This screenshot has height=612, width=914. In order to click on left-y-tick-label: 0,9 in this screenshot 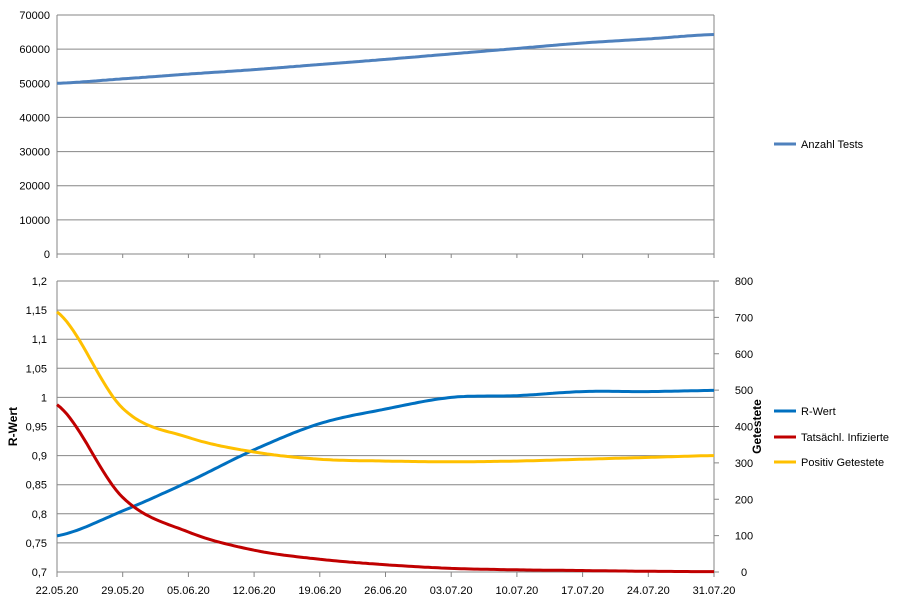, I will do `click(39, 457)`.